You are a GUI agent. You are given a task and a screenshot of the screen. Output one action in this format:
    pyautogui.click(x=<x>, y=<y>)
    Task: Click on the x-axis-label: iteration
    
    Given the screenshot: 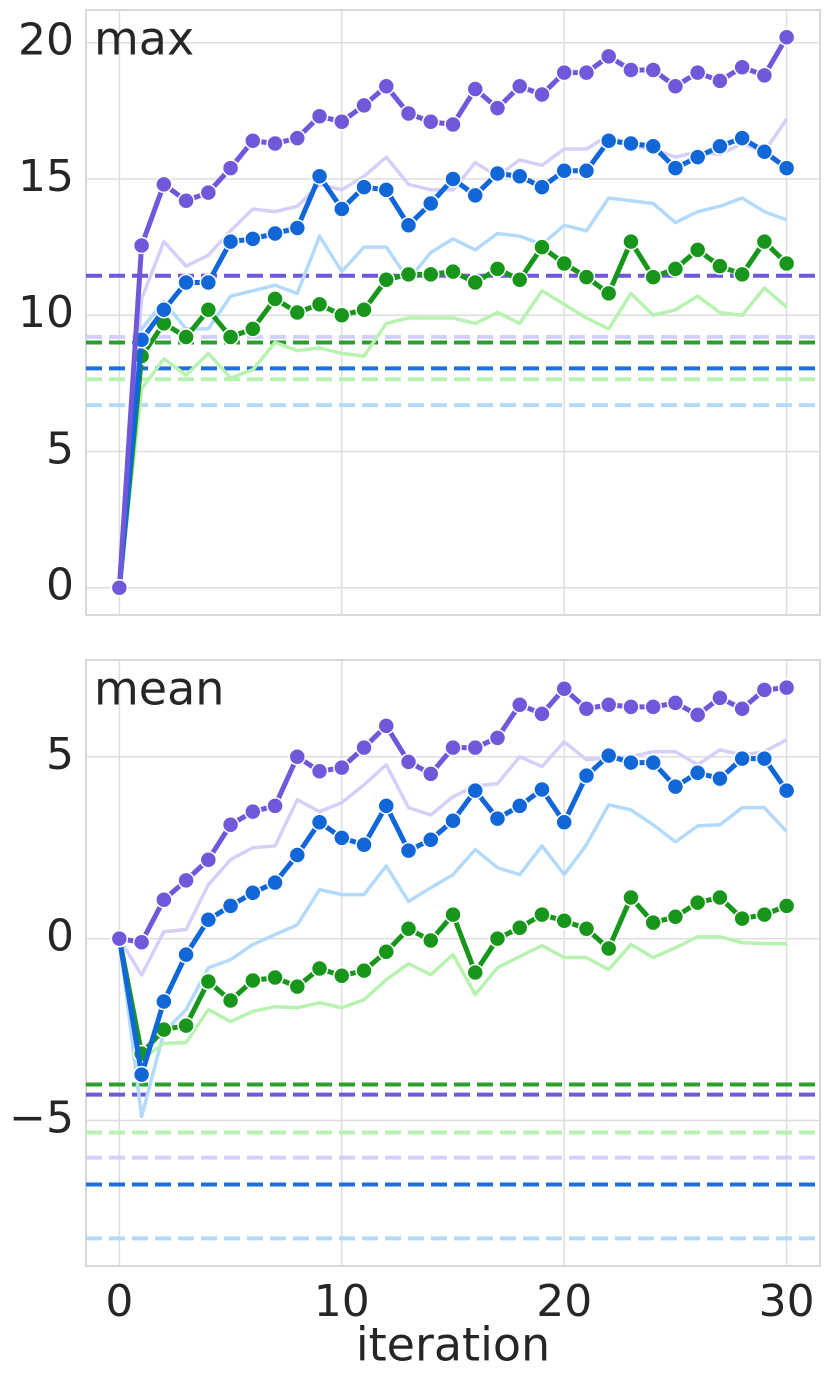 What is the action you would take?
    pyautogui.click(x=453, y=1345)
    